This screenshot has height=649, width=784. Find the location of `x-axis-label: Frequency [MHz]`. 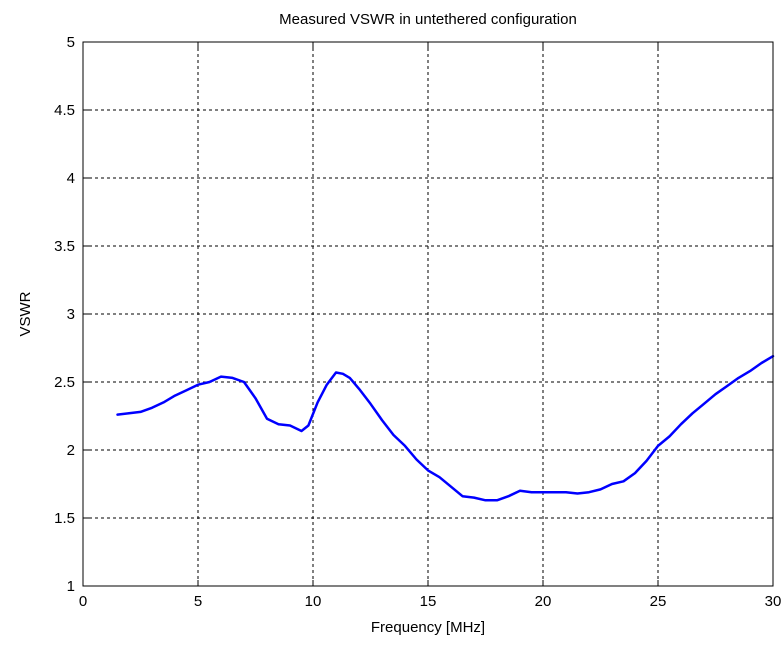

x-axis-label: Frequency [MHz] is located at coordinates (428, 627).